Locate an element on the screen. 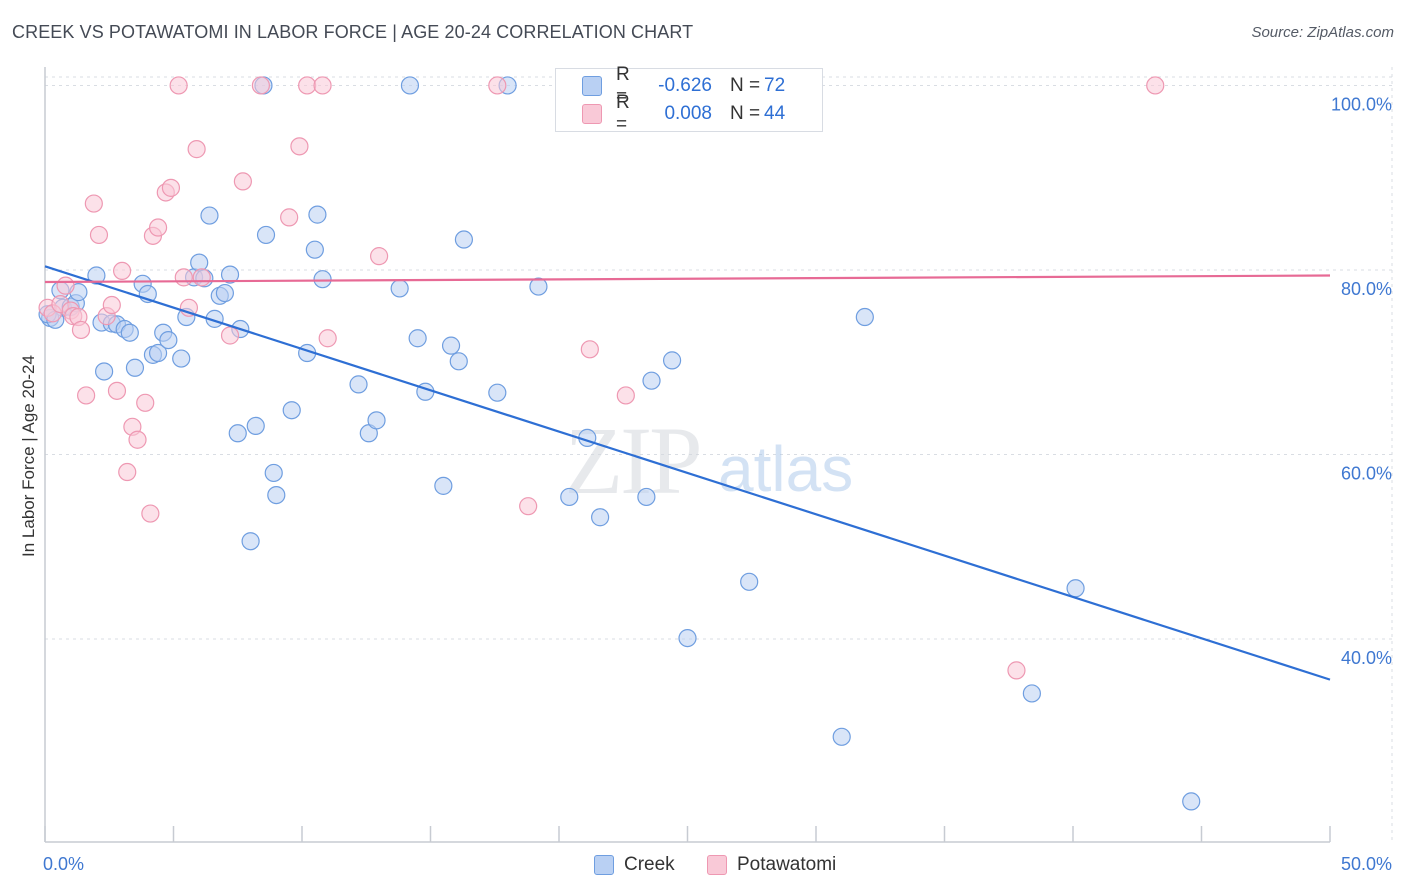  watermark-atlas: atlas is located at coordinates (785, 469).